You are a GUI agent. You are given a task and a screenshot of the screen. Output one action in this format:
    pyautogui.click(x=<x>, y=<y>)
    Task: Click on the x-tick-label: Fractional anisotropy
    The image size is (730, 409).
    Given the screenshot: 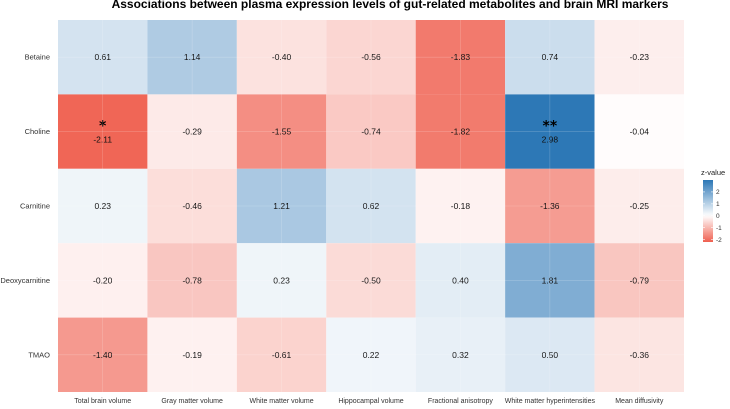 What is the action you would take?
    pyautogui.click(x=460, y=401)
    